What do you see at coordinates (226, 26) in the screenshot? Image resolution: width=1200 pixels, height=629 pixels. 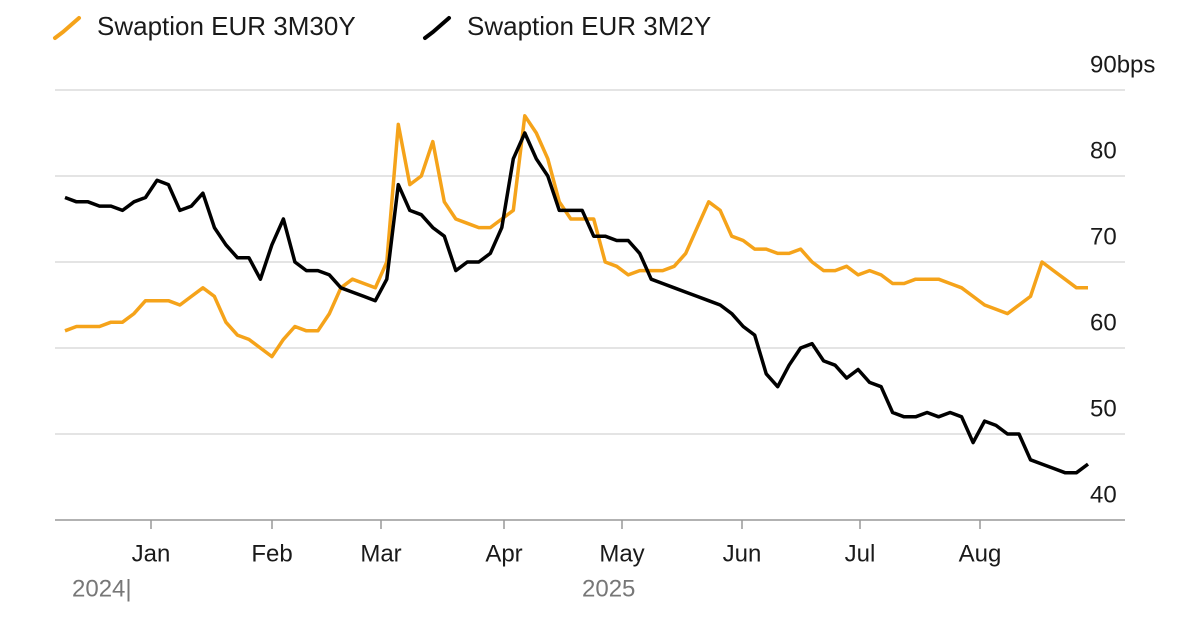 I see `legend-label: Swaption EUR 3M30Y` at bounding box center [226, 26].